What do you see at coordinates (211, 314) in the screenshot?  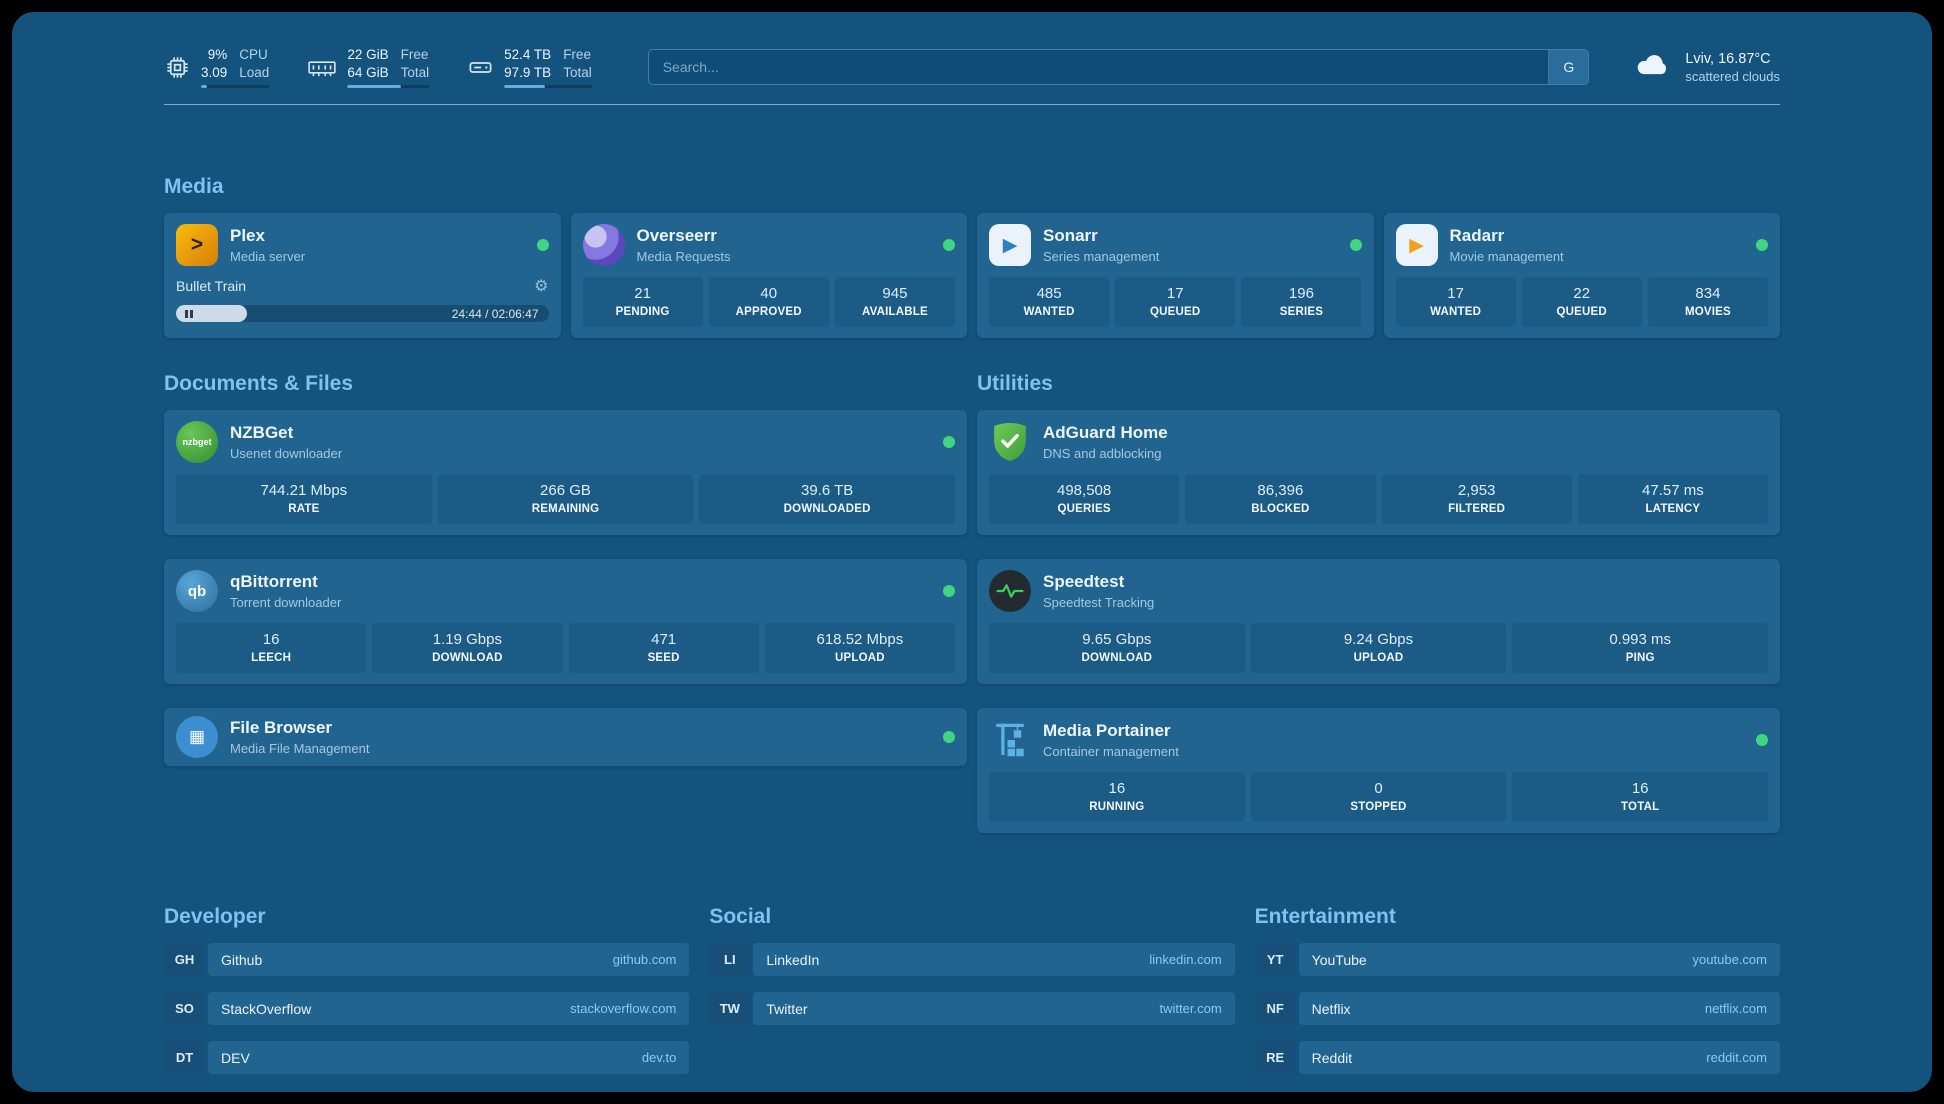 I see `plex-progress-fill` at bounding box center [211, 314].